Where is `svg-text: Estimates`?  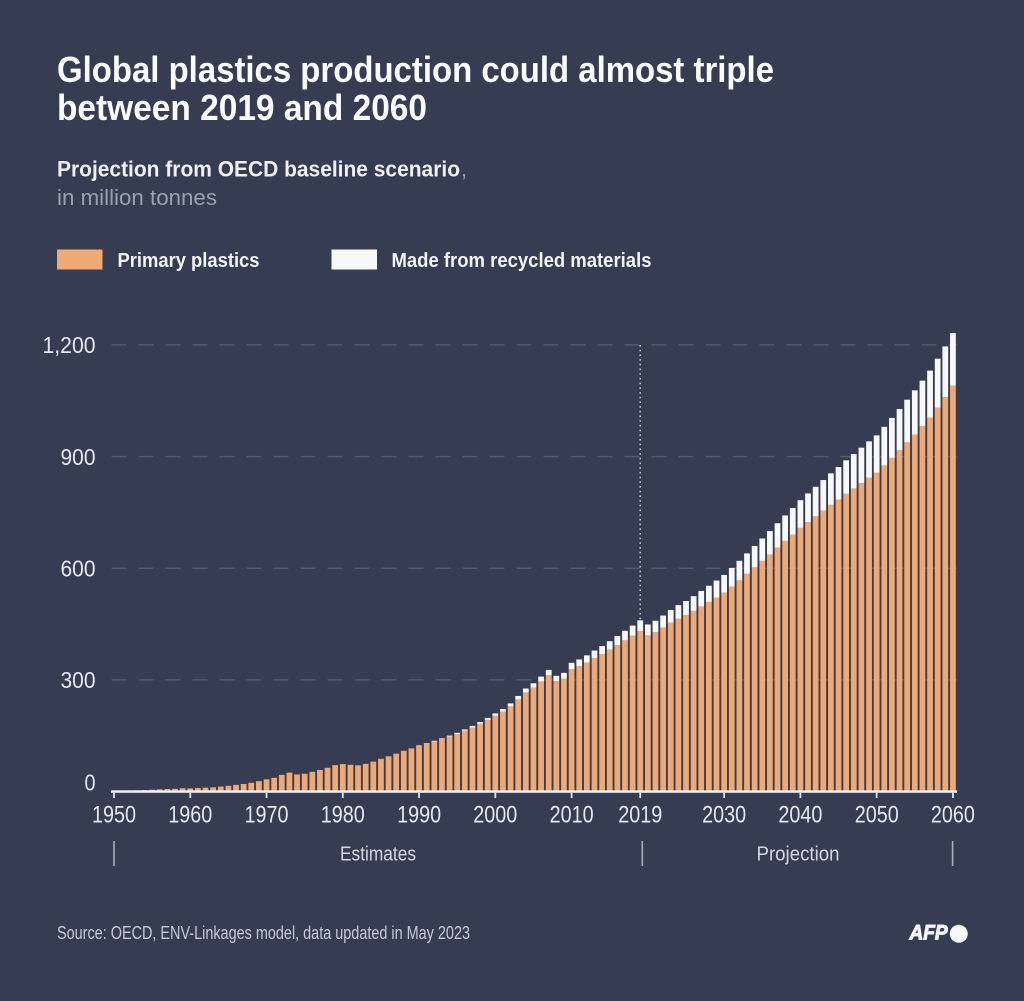
svg-text: Estimates is located at coordinates (378, 855).